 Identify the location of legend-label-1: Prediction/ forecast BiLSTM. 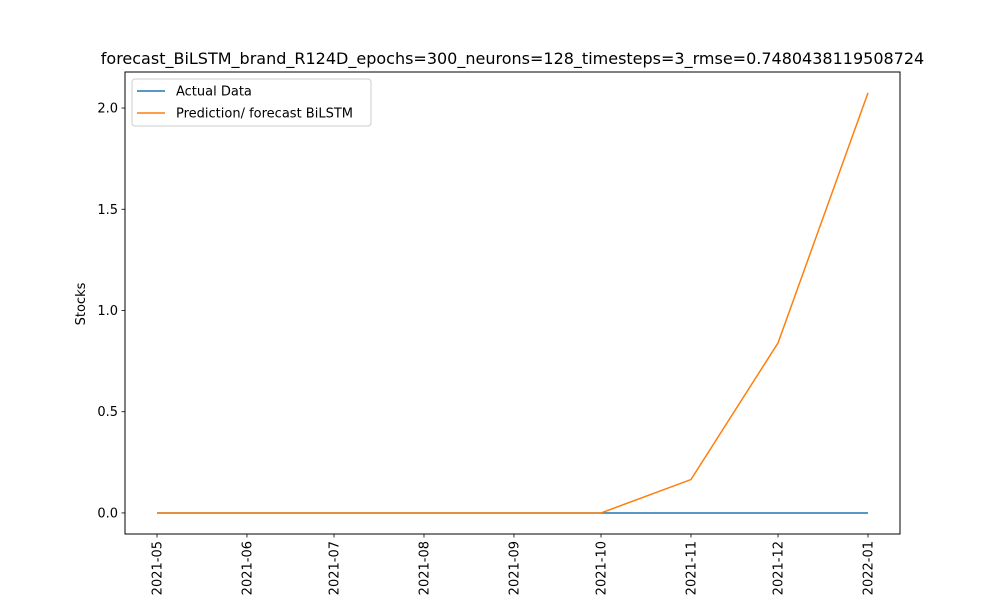
(264, 114).